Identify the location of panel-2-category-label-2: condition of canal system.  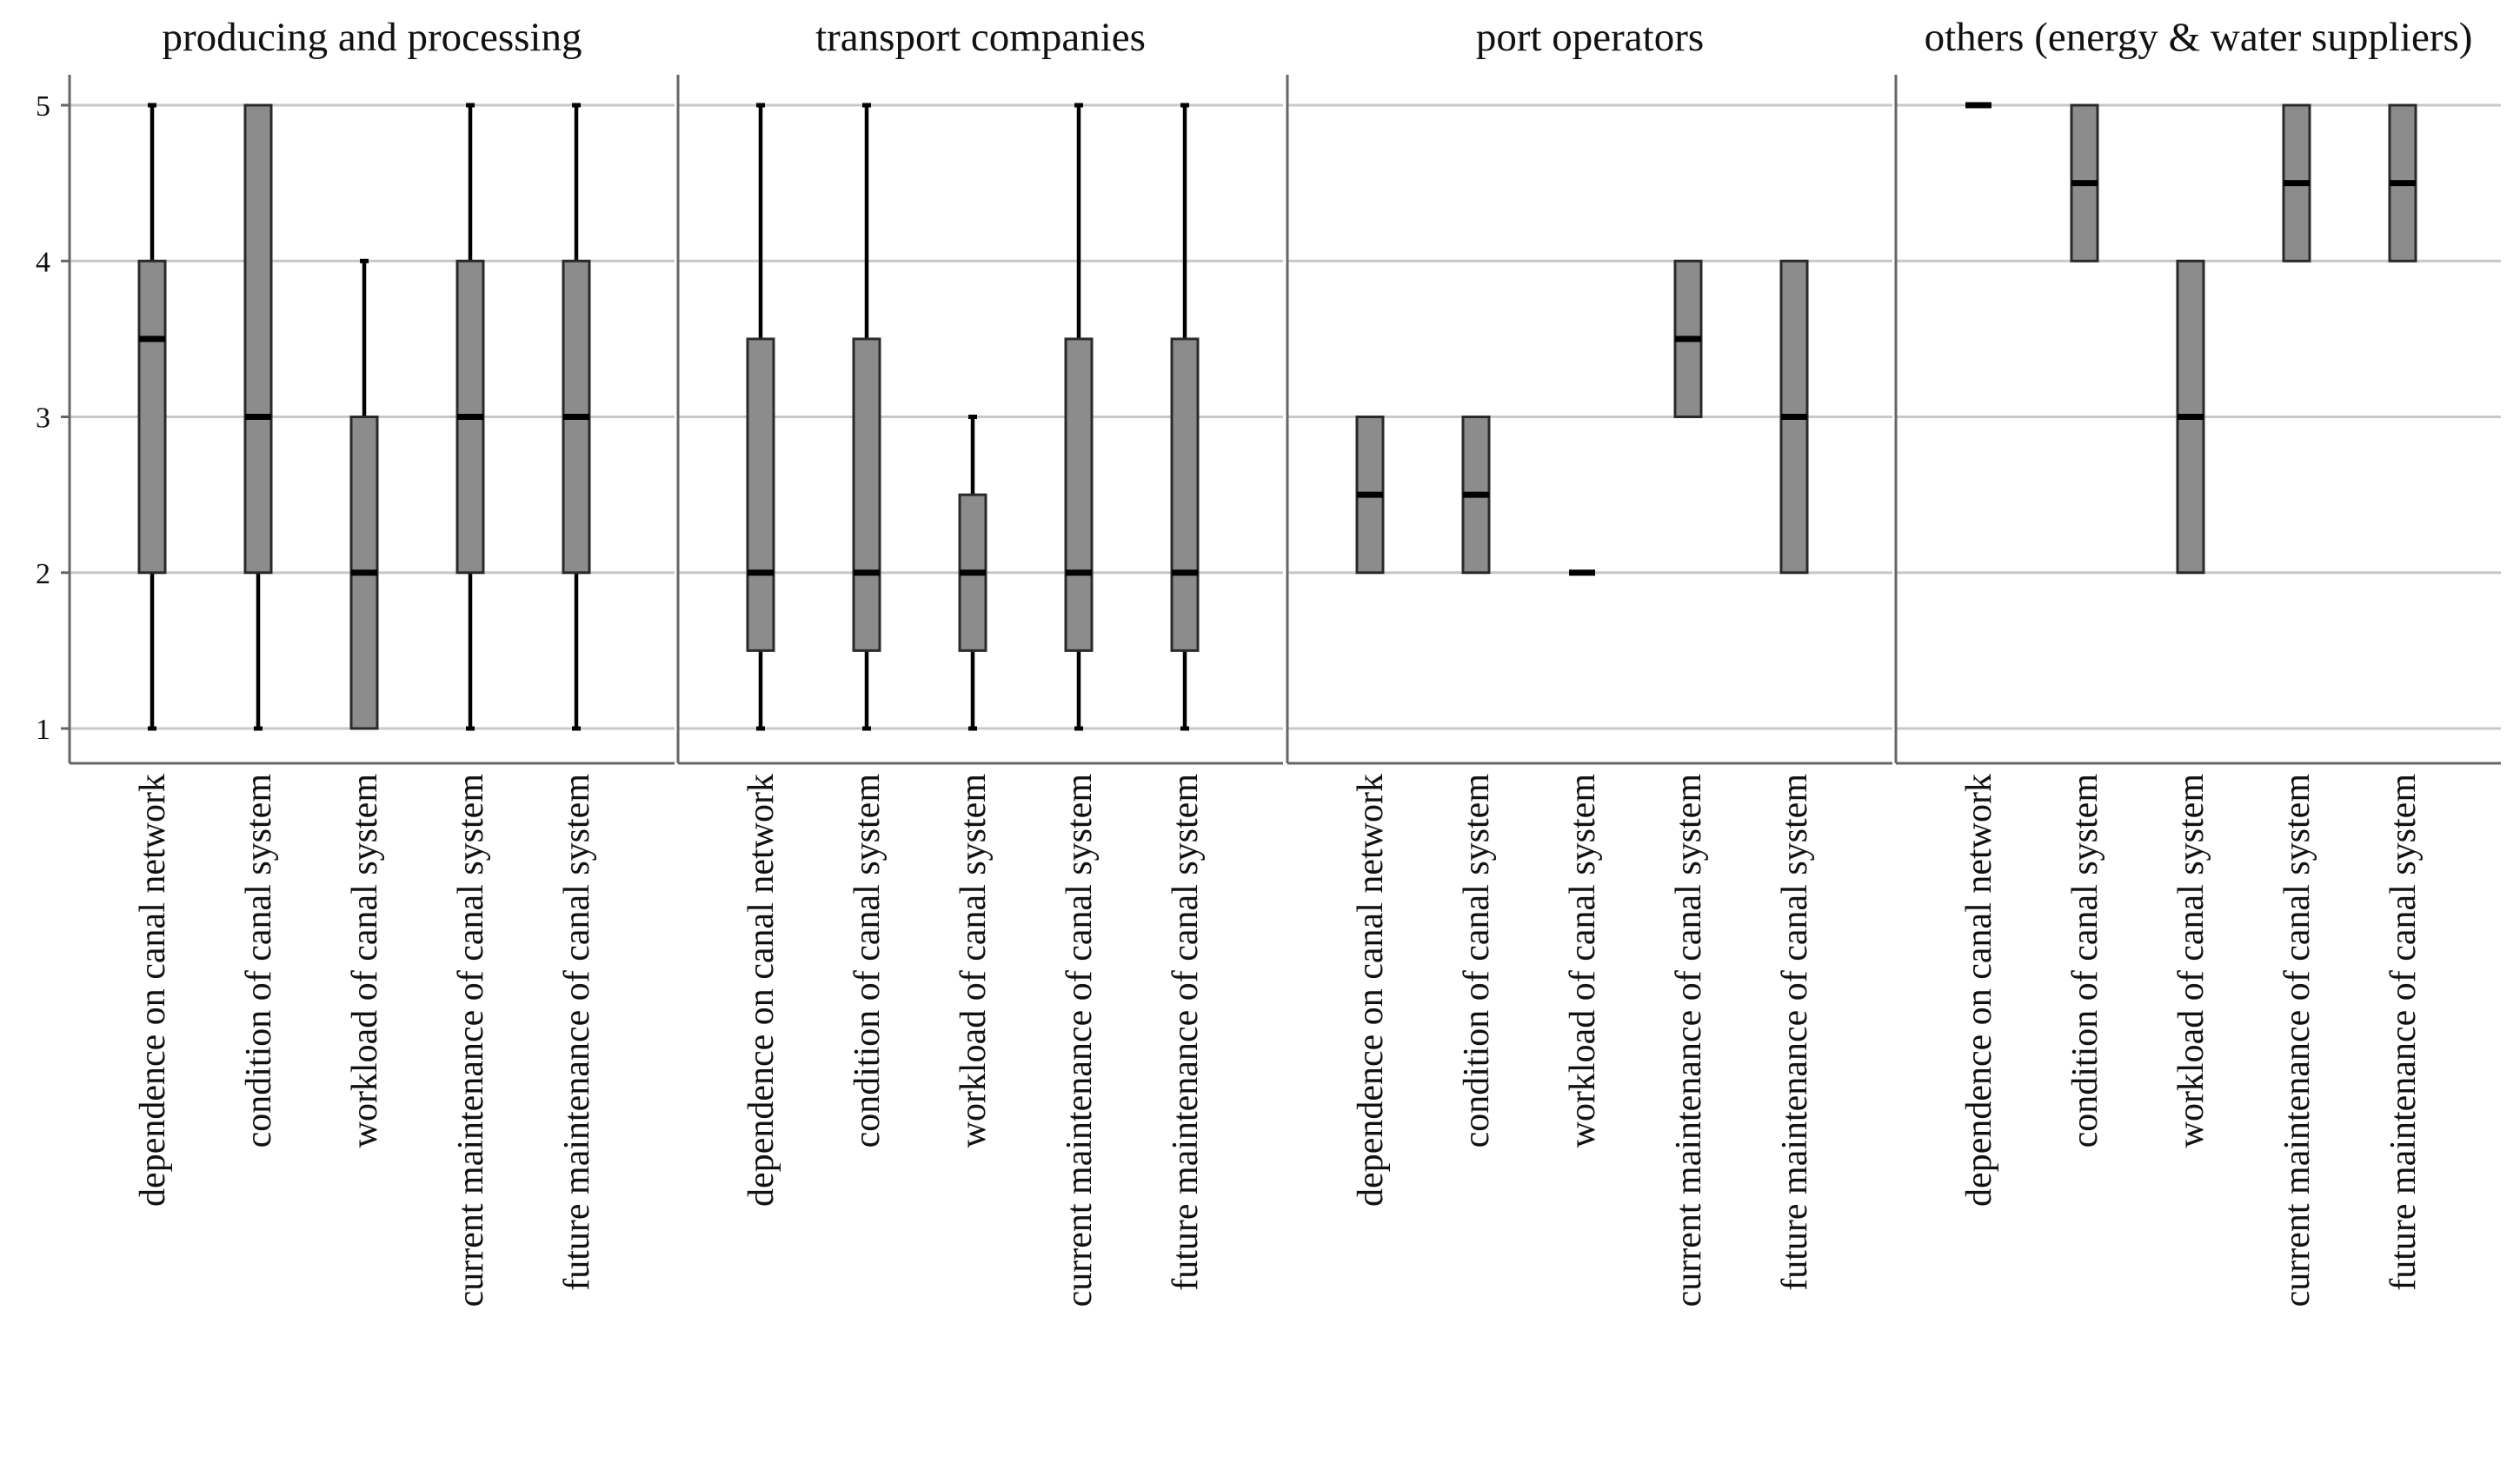
(868, 961).